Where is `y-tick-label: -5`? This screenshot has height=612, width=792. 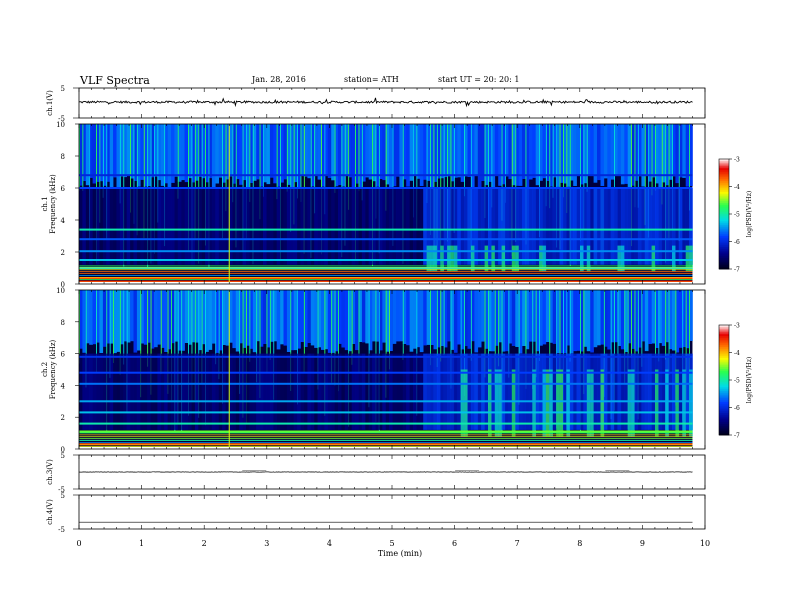 y-tick-label: -5 is located at coordinates (61, 530).